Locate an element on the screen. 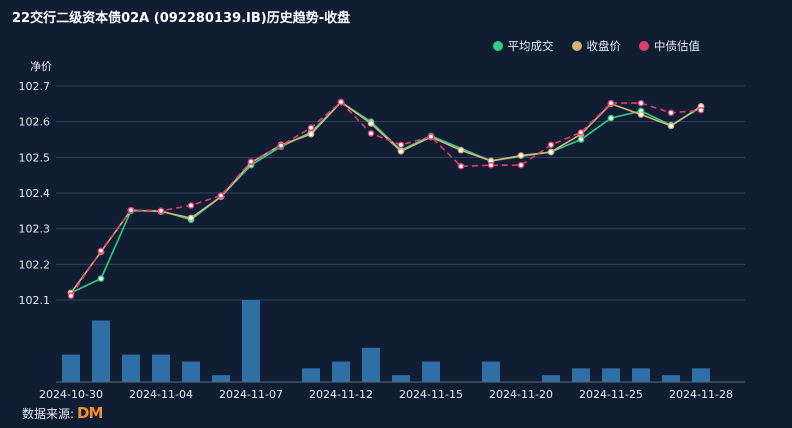 Image resolution: width=792 pixels, height=428 pixels. y-tick-label: 102.5 is located at coordinates (35, 157).